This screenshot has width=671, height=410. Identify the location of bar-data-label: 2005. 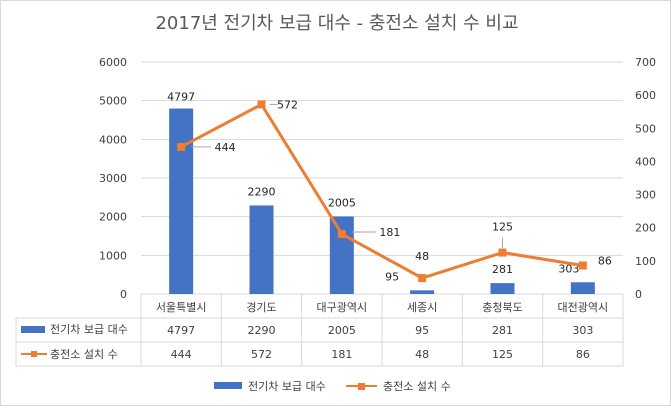
(342, 202).